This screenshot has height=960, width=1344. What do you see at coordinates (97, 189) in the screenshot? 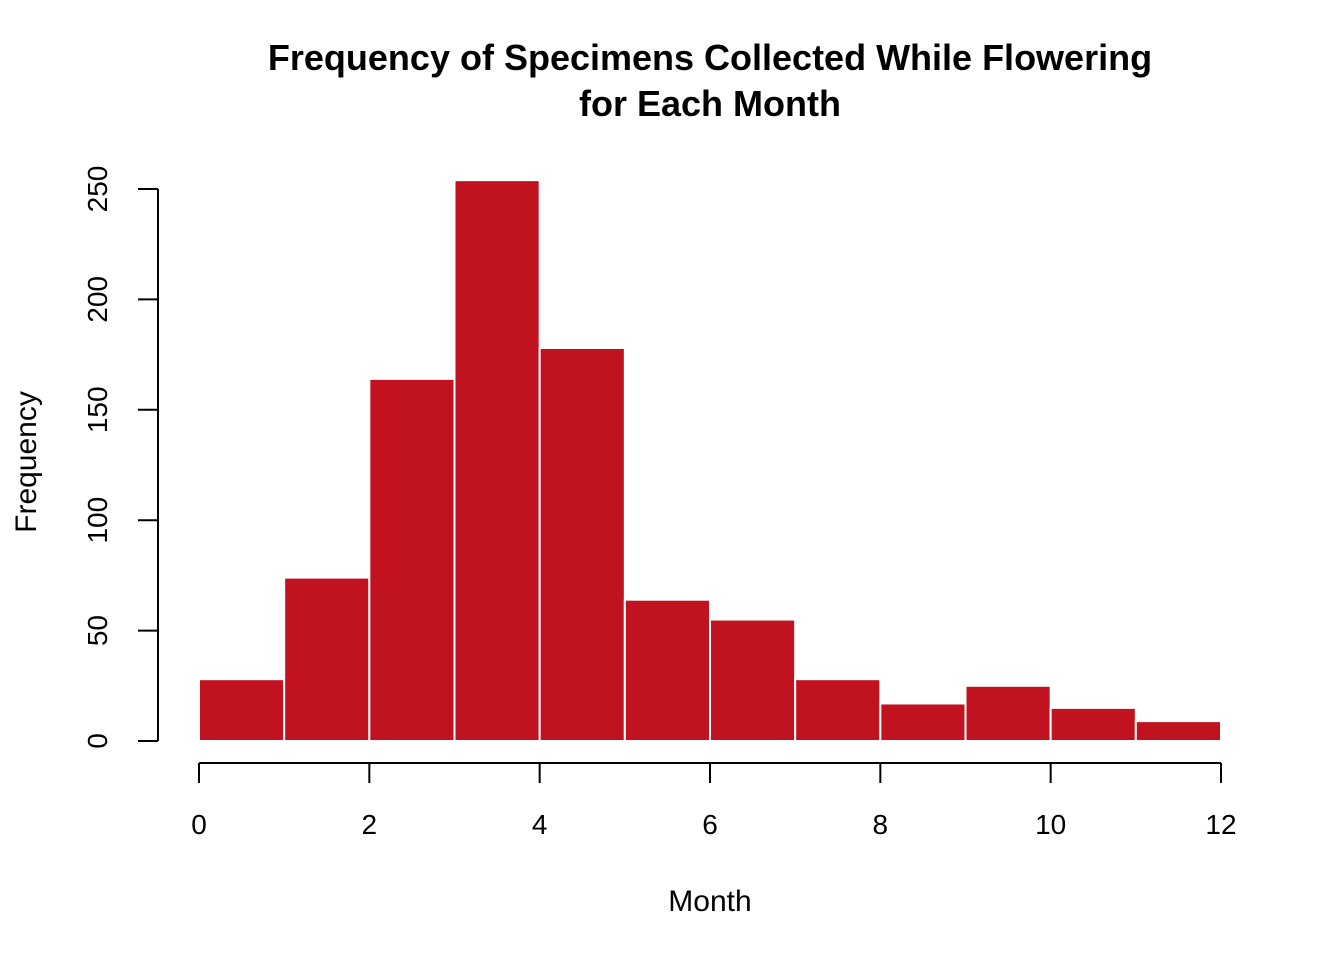
I see `y-tick-label: 250` at bounding box center [97, 189].